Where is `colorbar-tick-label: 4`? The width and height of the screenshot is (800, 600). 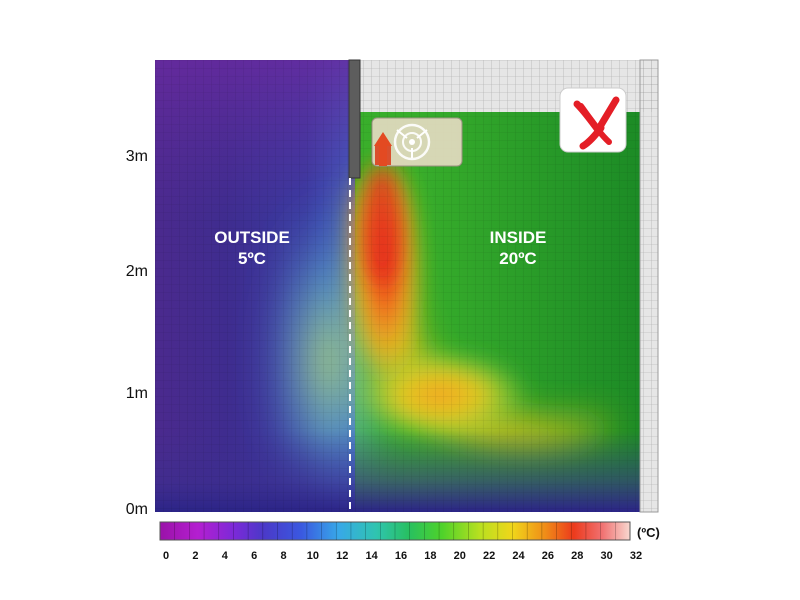 colorbar-tick-label: 4 is located at coordinates (225, 556).